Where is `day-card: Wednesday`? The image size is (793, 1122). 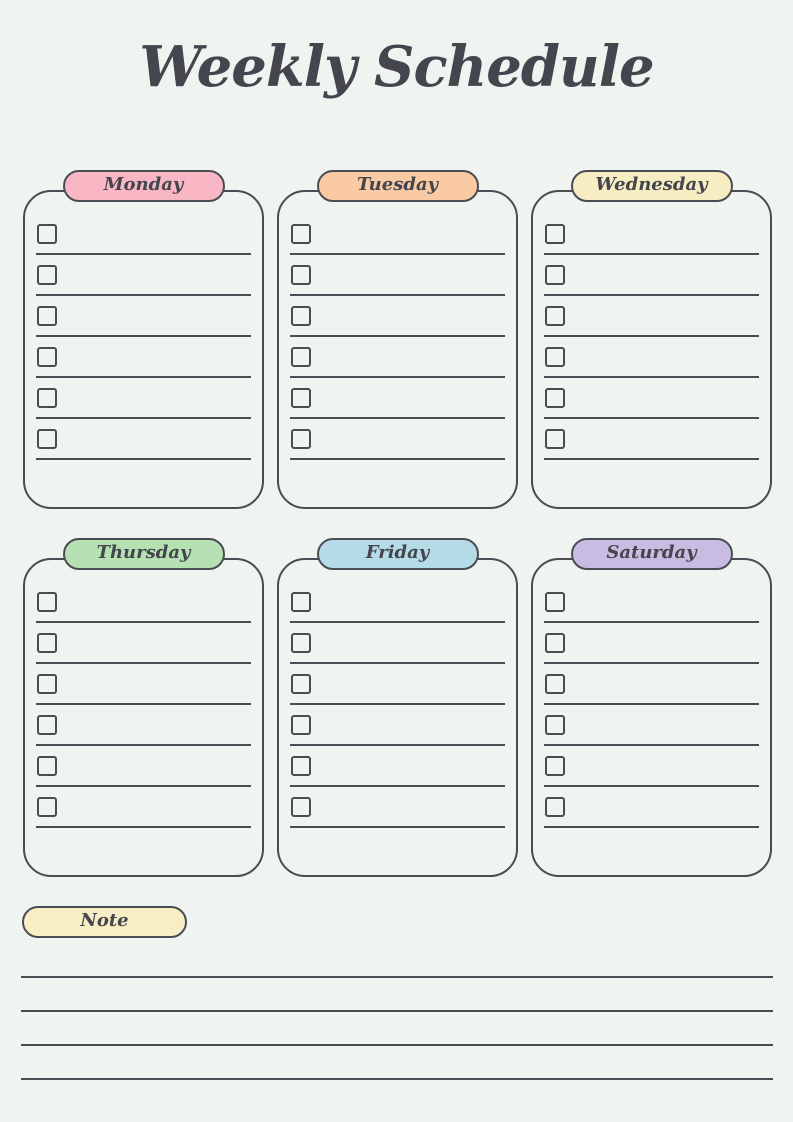 day-card: Wednesday is located at coordinates (651, 339).